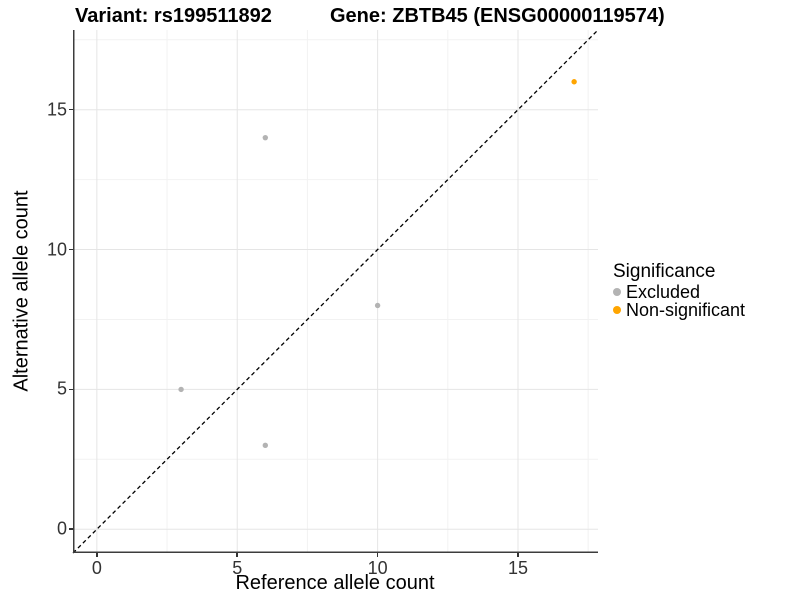 Image resolution: width=800 pixels, height=600 pixels. Describe the element at coordinates (56, 249) in the screenshot. I see `y-tick-label: 10` at that location.